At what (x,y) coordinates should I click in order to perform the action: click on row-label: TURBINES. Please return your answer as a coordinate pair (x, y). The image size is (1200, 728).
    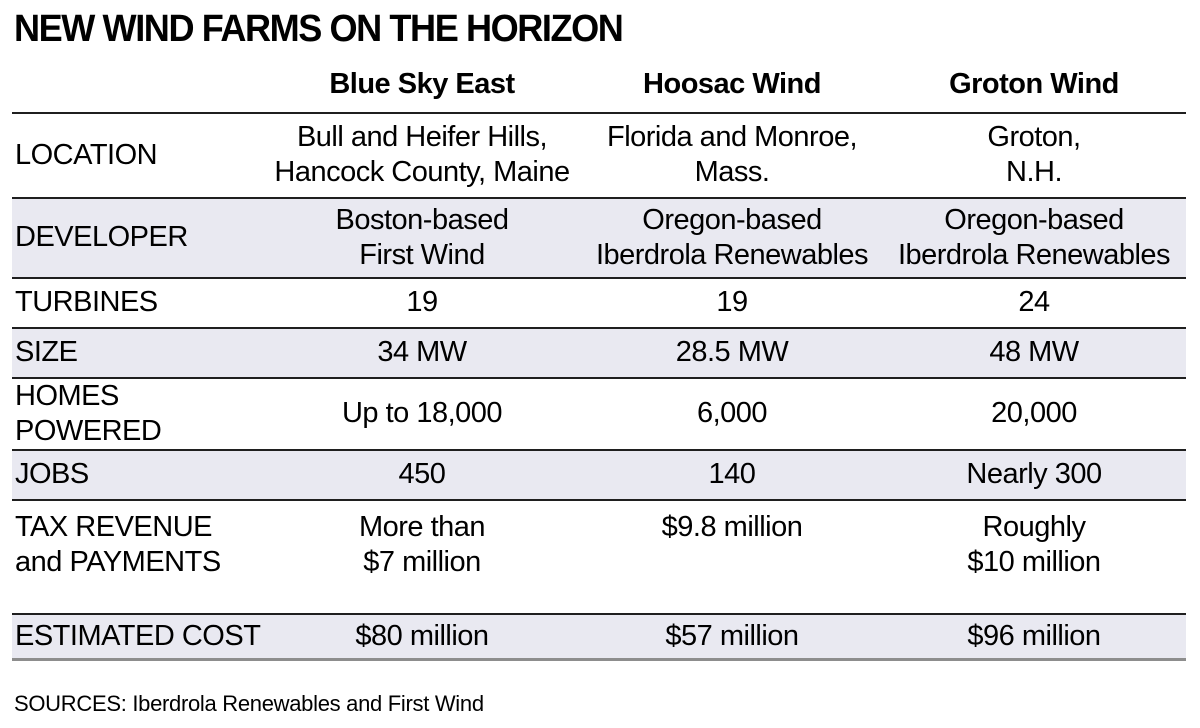
    Looking at the image, I should click on (86, 302).